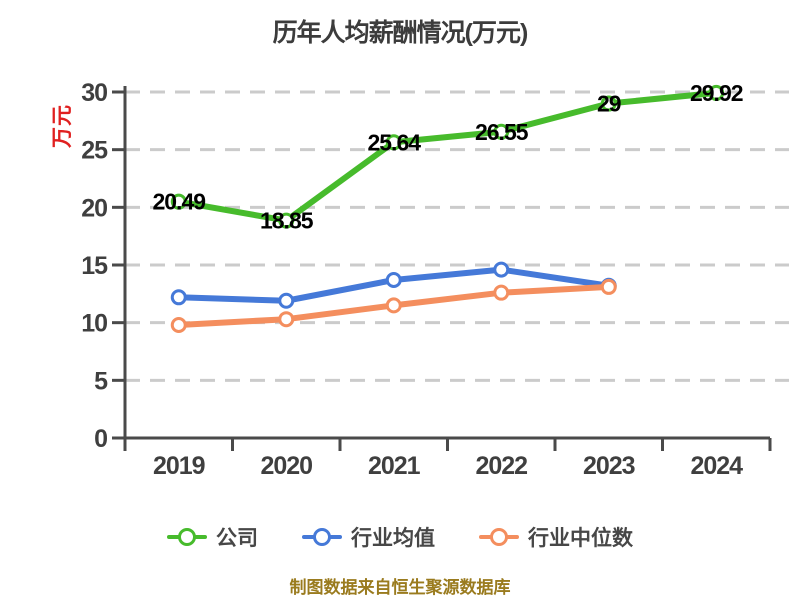  What do you see at coordinates (580, 538) in the screenshot?
I see `legend-label-industry-median: 行业中位数` at bounding box center [580, 538].